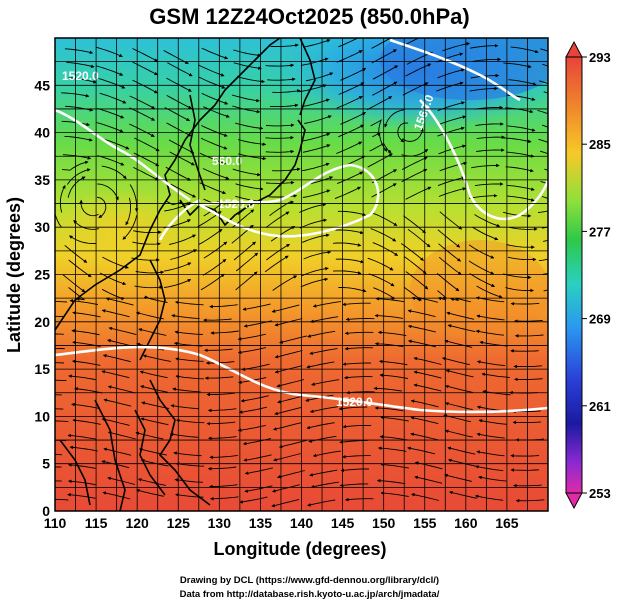 The image size is (619, 605). Describe the element at coordinates (96, 523) in the screenshot. I see `x-tick-label: 115` at that location.